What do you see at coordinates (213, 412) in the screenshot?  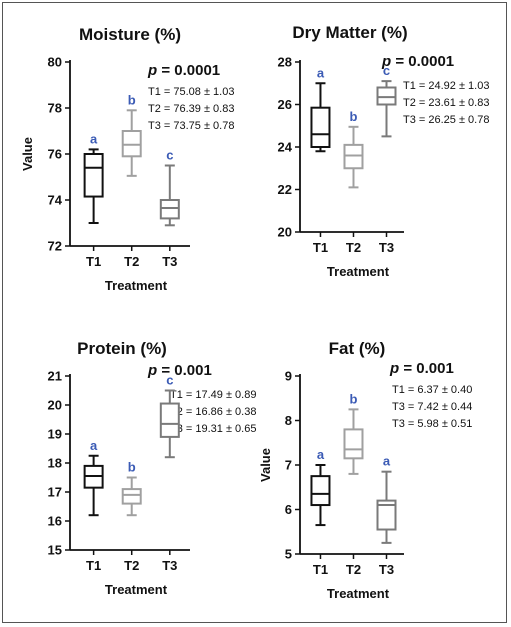 I see `stat-line: T2 = 16.86 ± 0.38` at bounding box center [213, 412].